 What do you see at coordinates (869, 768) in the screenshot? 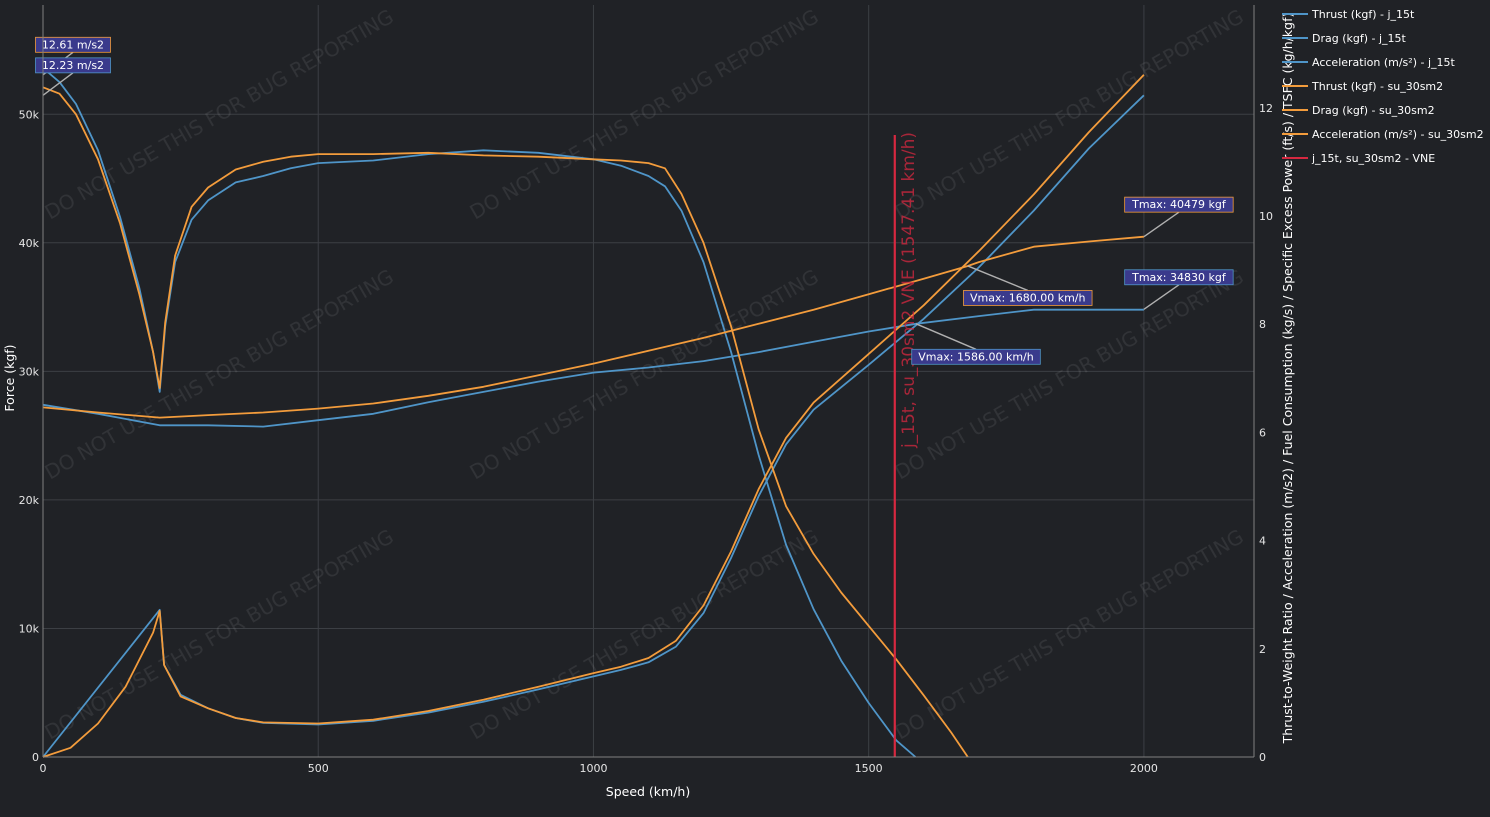
I see `x-tick-label: 1500` at bounding box center [869, 768].